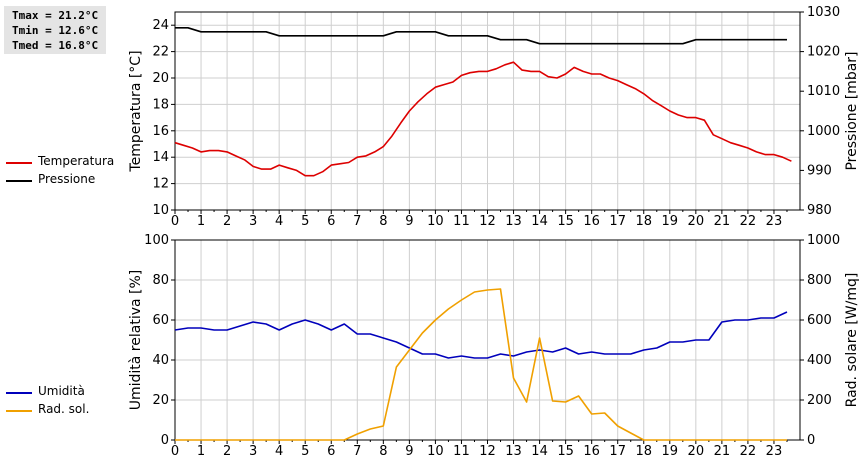 The image size is (860, 460). Describe the element at coordinates (160, 210) in the screenshot. I see `y-tick-label-left-temp: 10` at that location.